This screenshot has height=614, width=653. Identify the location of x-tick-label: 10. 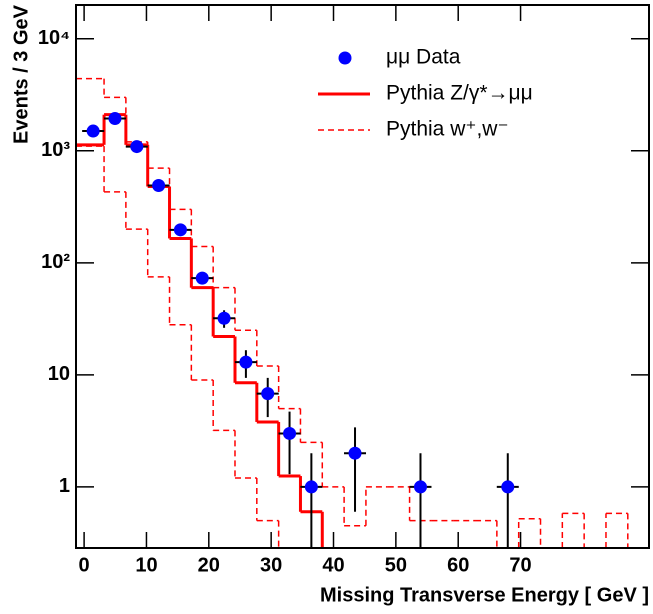
(146, 565).